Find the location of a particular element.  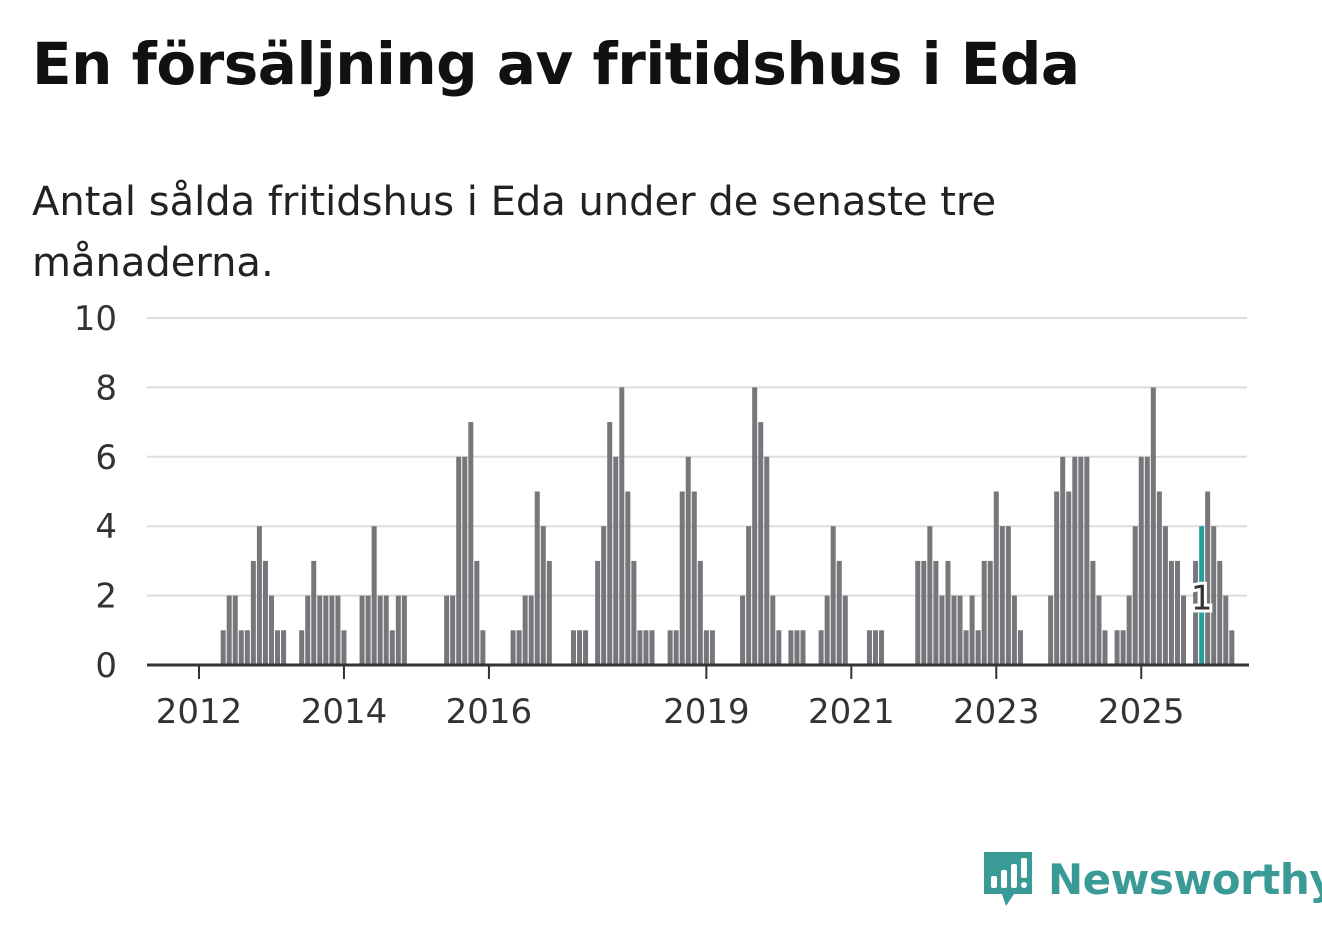

y-tick-label-8: 8 is located at coordinates (106, 388).